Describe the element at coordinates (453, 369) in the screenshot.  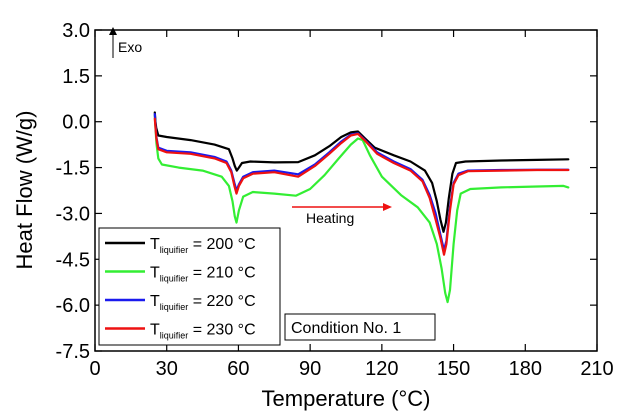
I see `x-tick-label: 150` at that location.